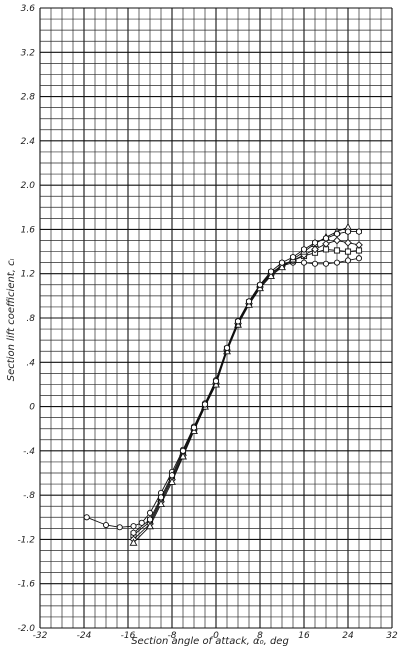 The width and height of the screenshot is (400, 654). Describe the element at coordinates (29, 452) in the screenshot. I see `y-tick-label: -.4` at that location.